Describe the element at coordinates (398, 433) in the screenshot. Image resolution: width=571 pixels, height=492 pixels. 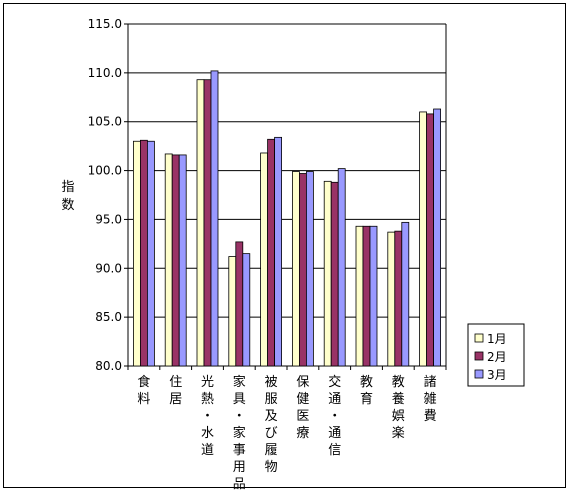
I see `category-label-char: 楽` at that location.